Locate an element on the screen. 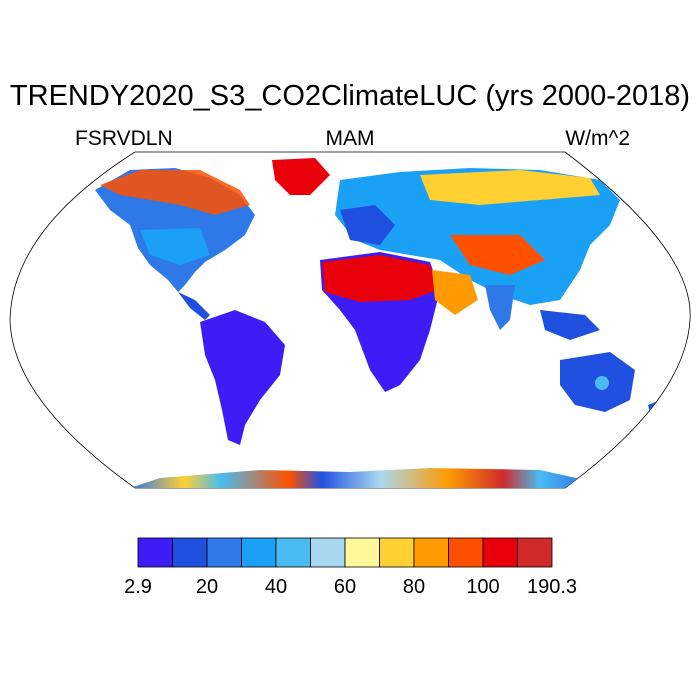 Image resolution: width=700 pixels, height=700 pixels. colorbar-tick-label: 2.9 is located at coordinates (138, 587).